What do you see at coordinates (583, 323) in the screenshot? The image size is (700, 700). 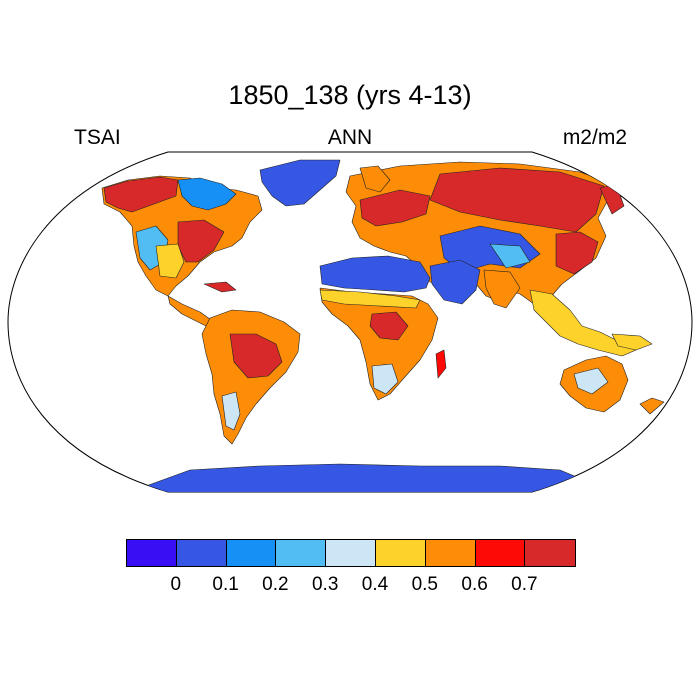 I see `region-southeast-asia` at bounding box center [583, 323].